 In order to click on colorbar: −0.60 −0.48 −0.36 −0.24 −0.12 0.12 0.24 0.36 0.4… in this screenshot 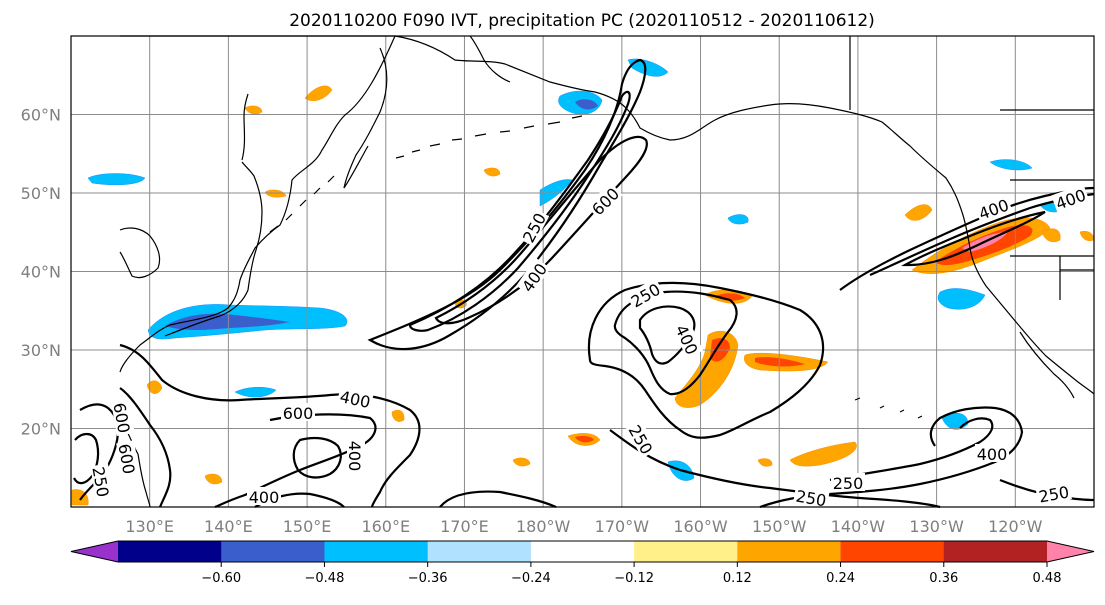, I will do `click(582, 563)`.